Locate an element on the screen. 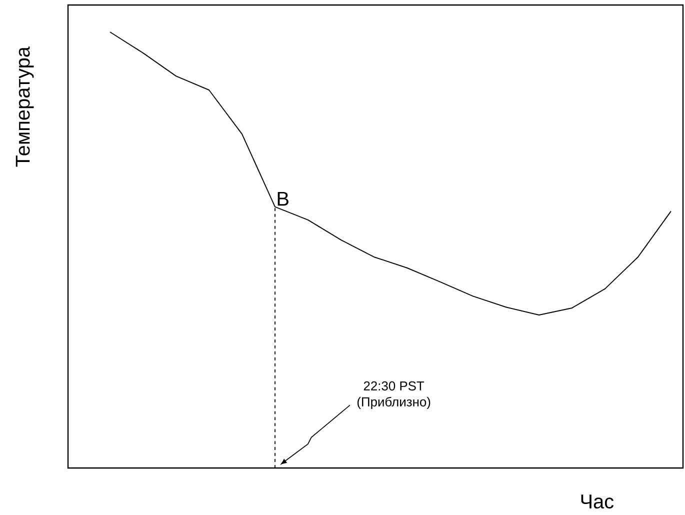  x-axis-title: Час is located at coordinates (597, 501).